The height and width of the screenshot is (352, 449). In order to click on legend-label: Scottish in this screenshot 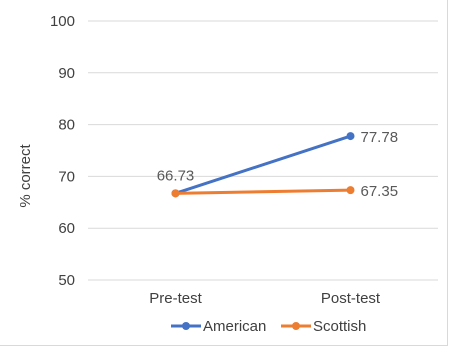, I will do `click(339, 326)`.